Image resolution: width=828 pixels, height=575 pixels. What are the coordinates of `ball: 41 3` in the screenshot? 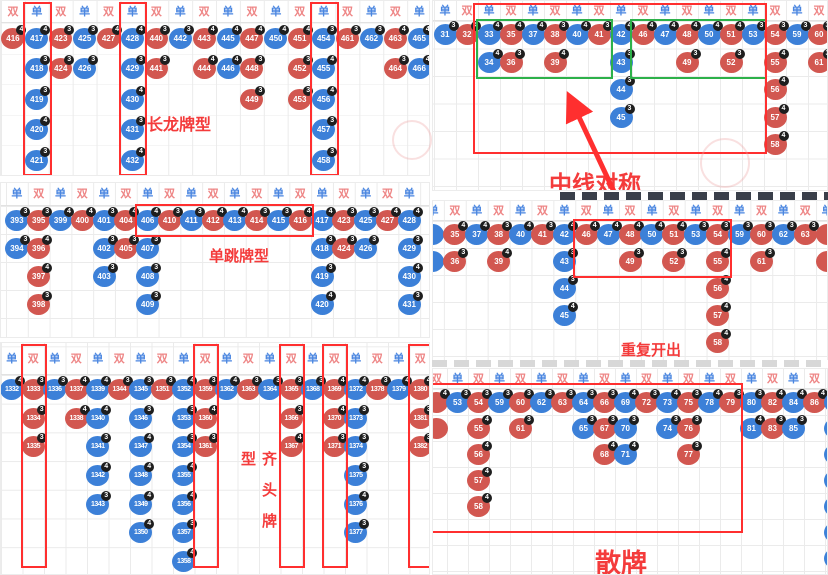 It's located at (543, 233).